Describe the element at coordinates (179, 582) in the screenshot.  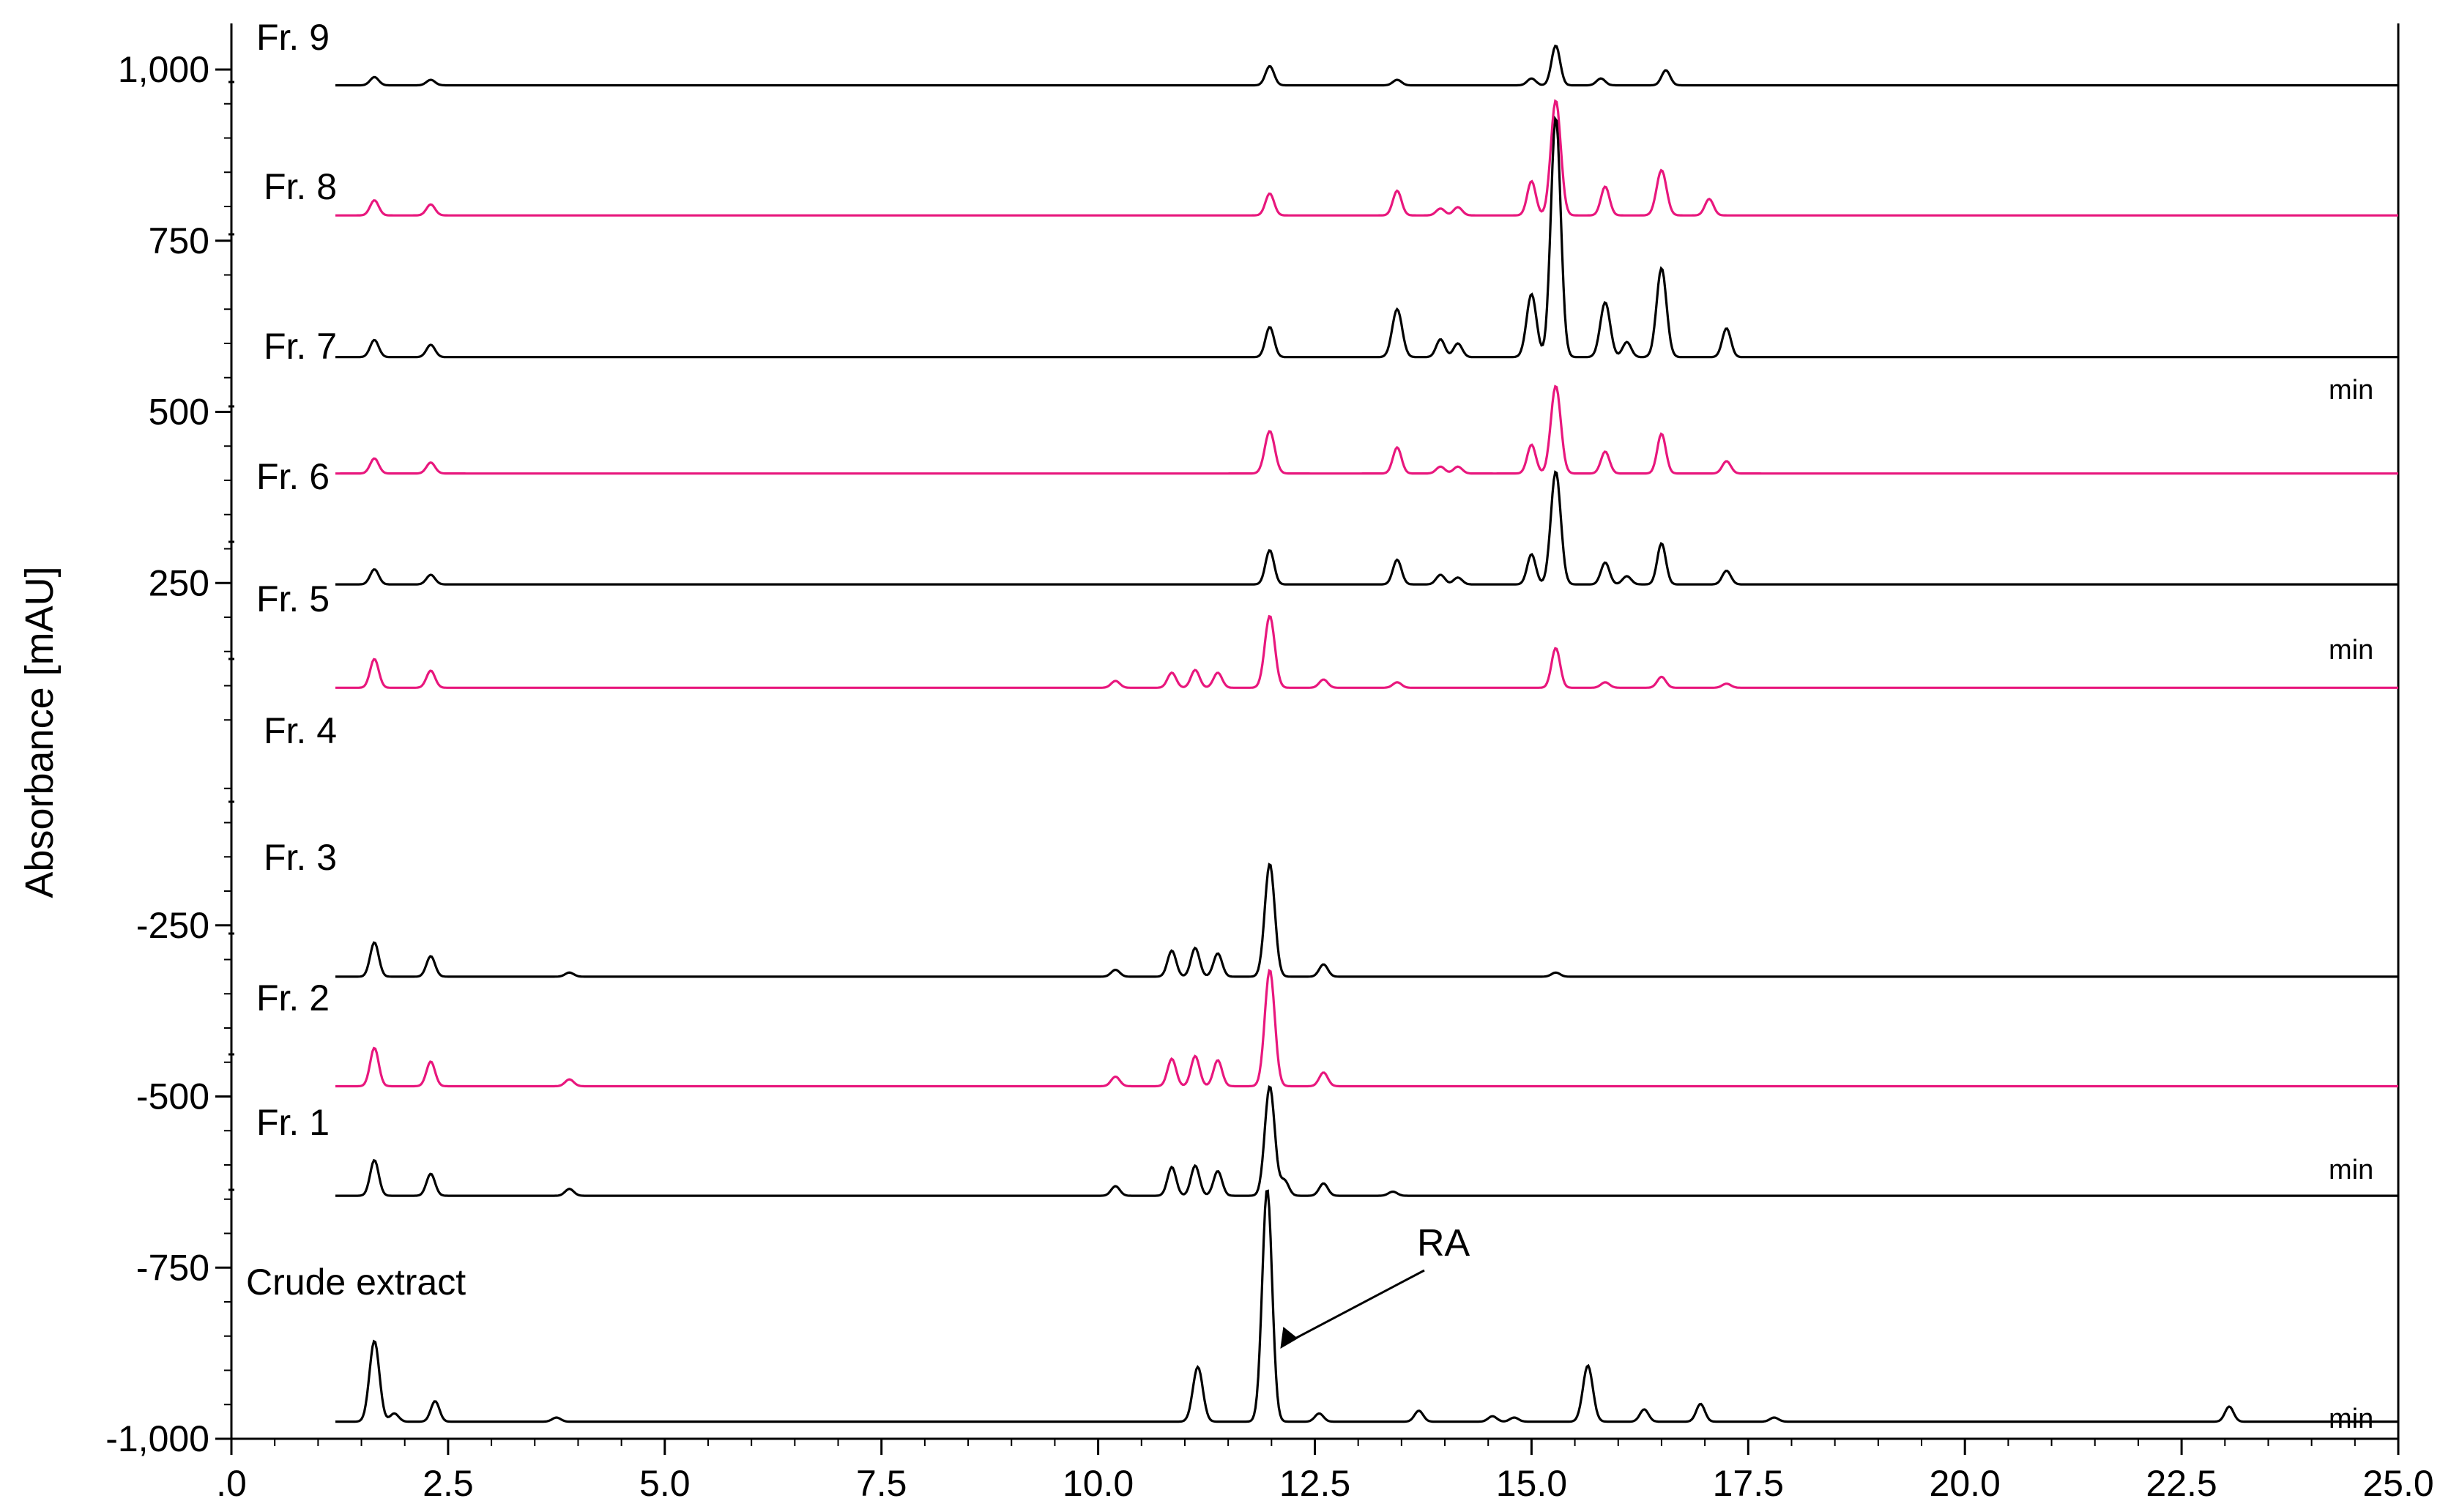
I see `y-tick-label: 250` at that location.